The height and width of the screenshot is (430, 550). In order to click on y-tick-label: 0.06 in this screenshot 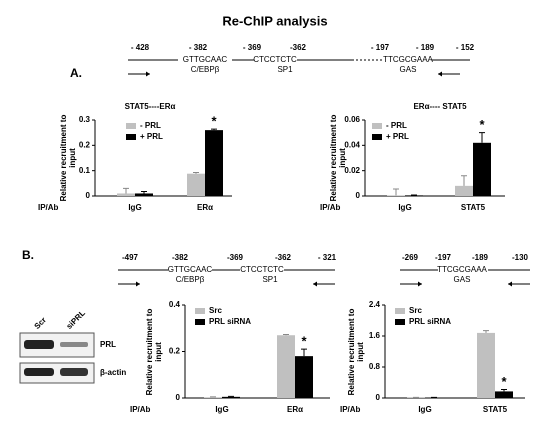, I will do `click(352, 119)`.